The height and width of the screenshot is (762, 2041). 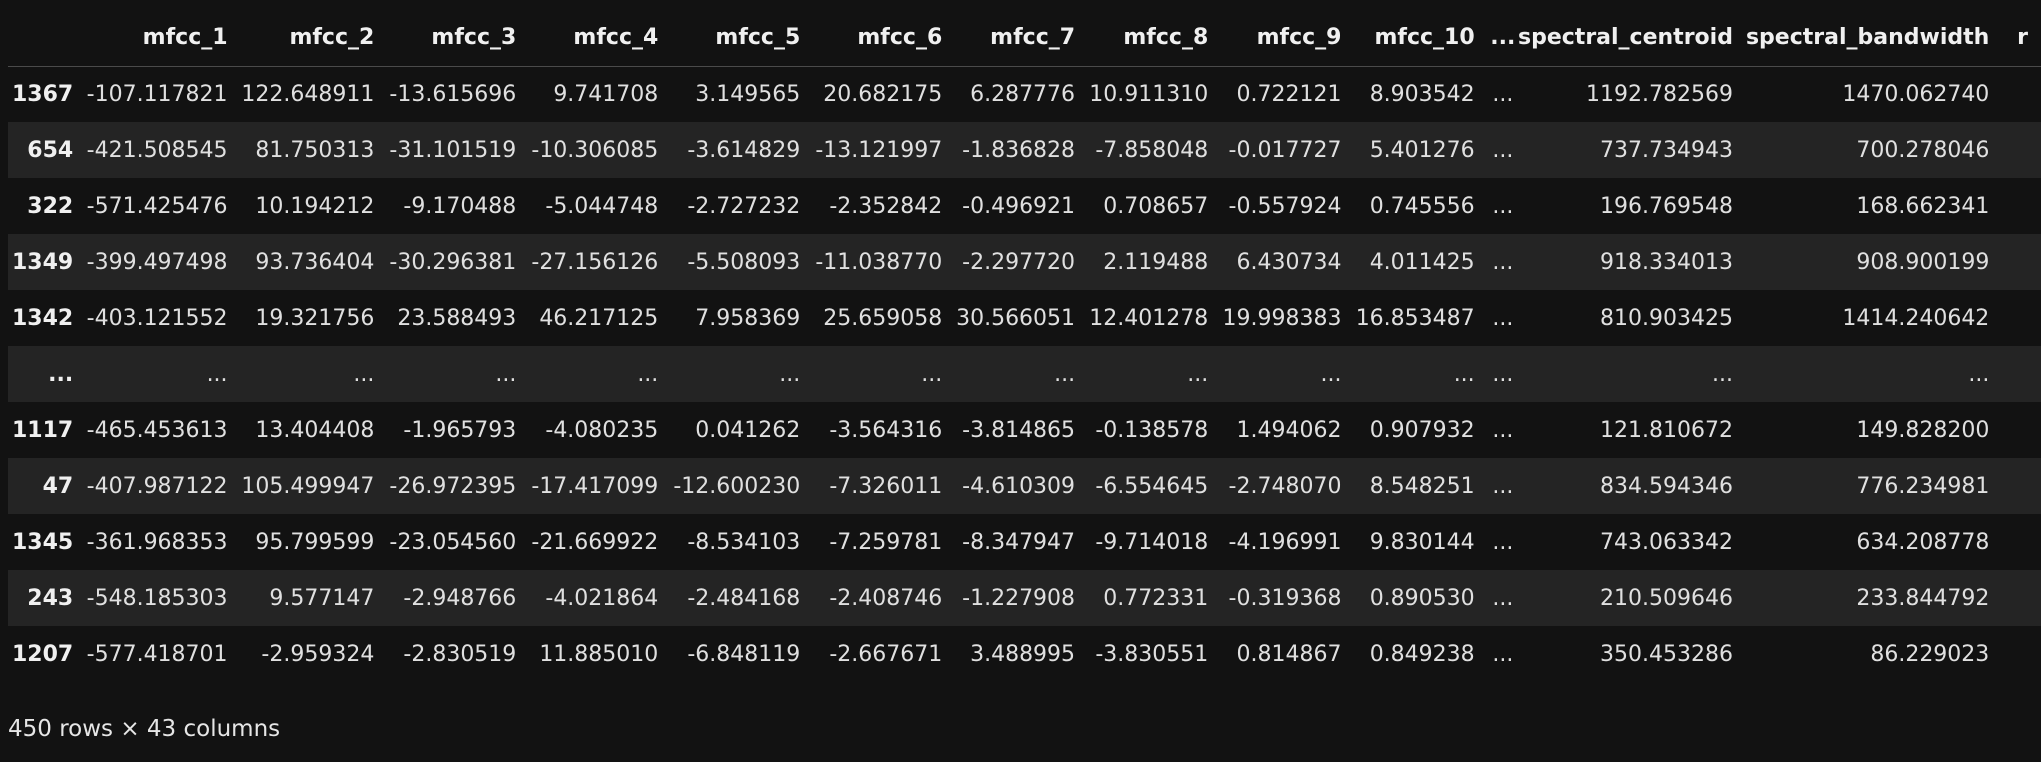 What do you see at coordinates (744, 598) in the screenshot?
I see `table-cell: -2.484168` at bounding box center [744, 598].